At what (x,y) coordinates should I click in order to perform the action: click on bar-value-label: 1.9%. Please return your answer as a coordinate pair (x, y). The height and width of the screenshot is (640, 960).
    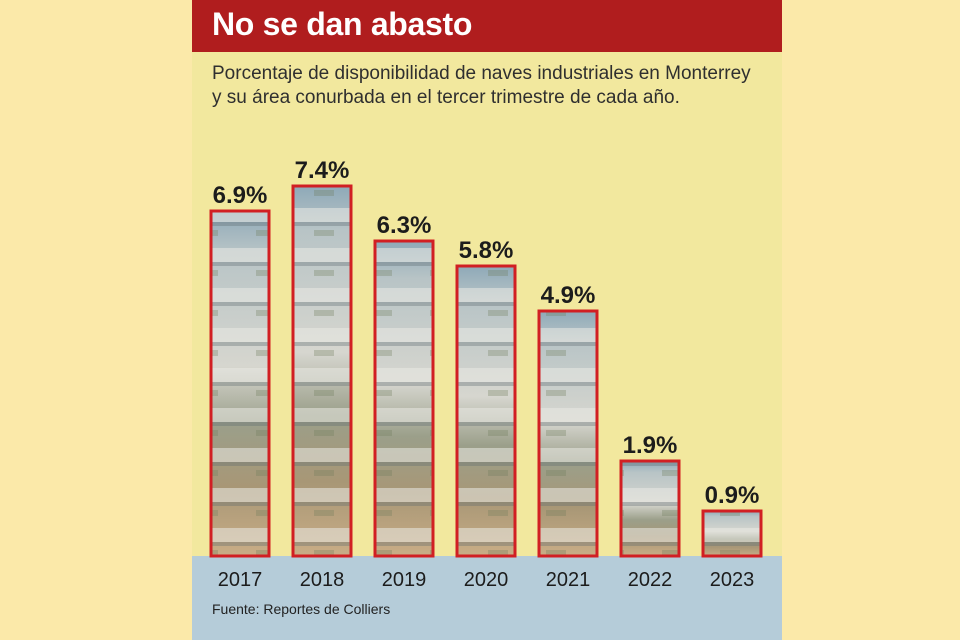
    Looking at the image, I should click on (650, 445).